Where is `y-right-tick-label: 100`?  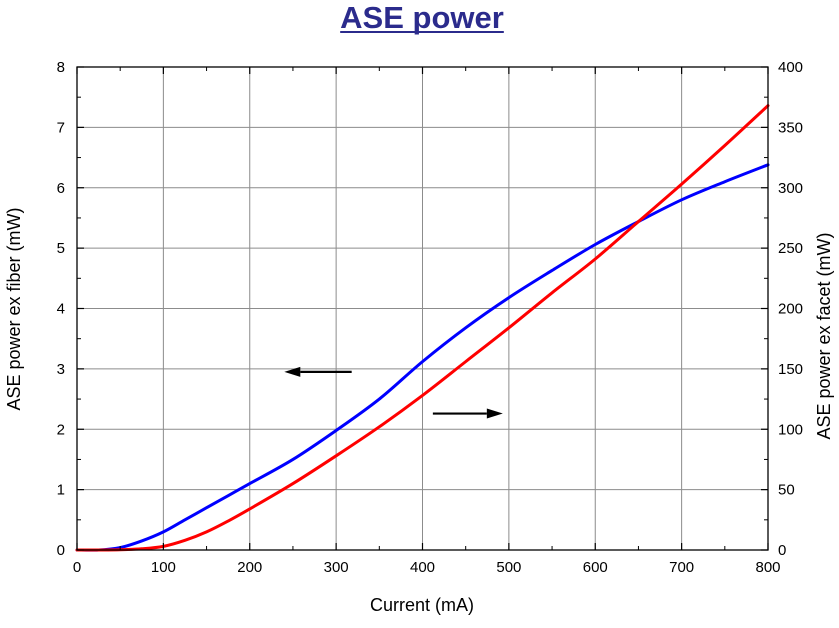 y-right-tick-label: 100 is located at coordinates (790, 429).